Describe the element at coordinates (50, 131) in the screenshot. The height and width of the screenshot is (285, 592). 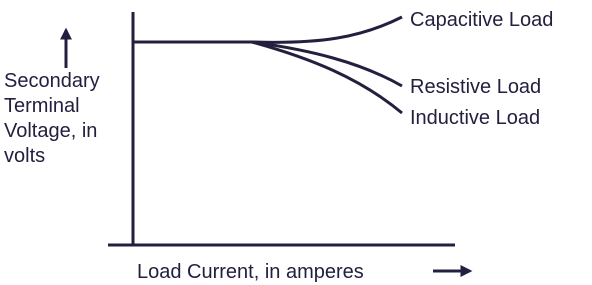
I see `y-axis-label: Voltage, in` at that location.